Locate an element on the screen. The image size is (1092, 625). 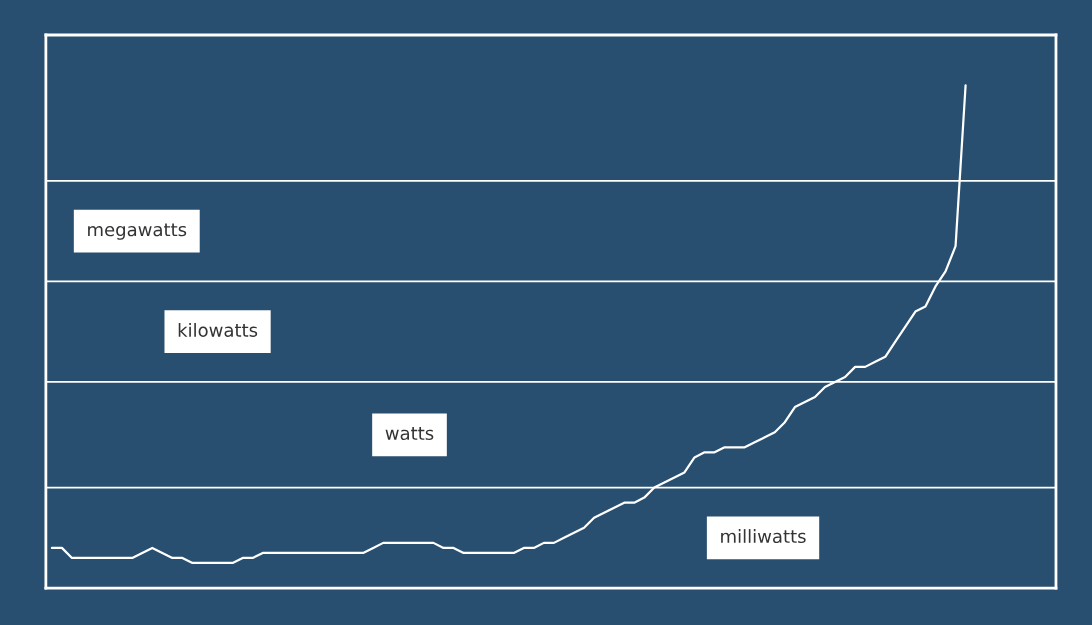
annotation: milliwatts is located at coordinates (763, 536).